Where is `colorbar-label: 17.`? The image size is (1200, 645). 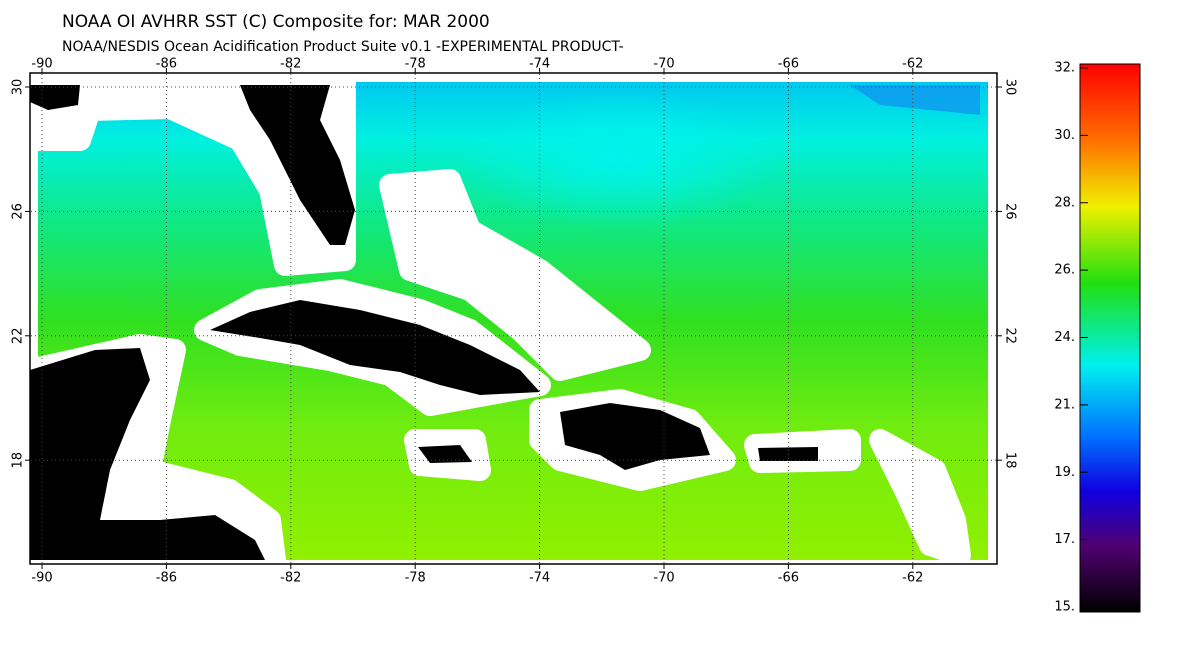 colorbar-label: 17. is located at coordinates (1064, 539).